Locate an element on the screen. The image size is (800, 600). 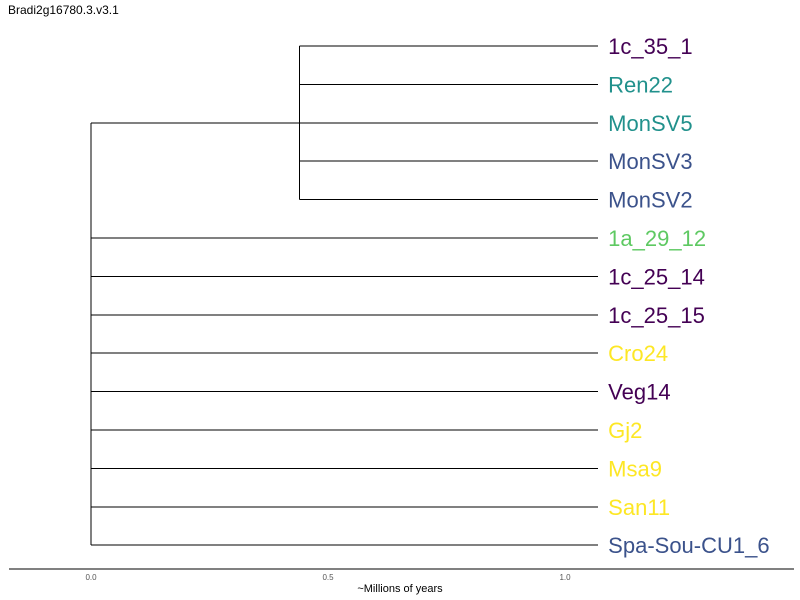
leaf-label: Gj2 is located at coordinates (625, 430).